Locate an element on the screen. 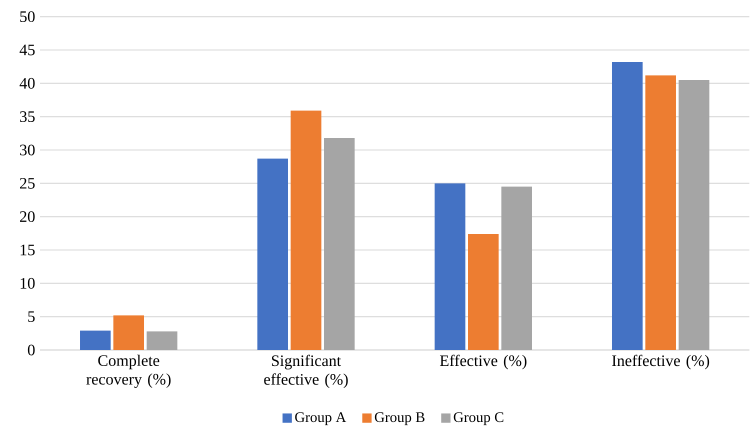 This screenshot has height=446, width=750. y-tick-label: 20 is located at coordinates (27, 216).